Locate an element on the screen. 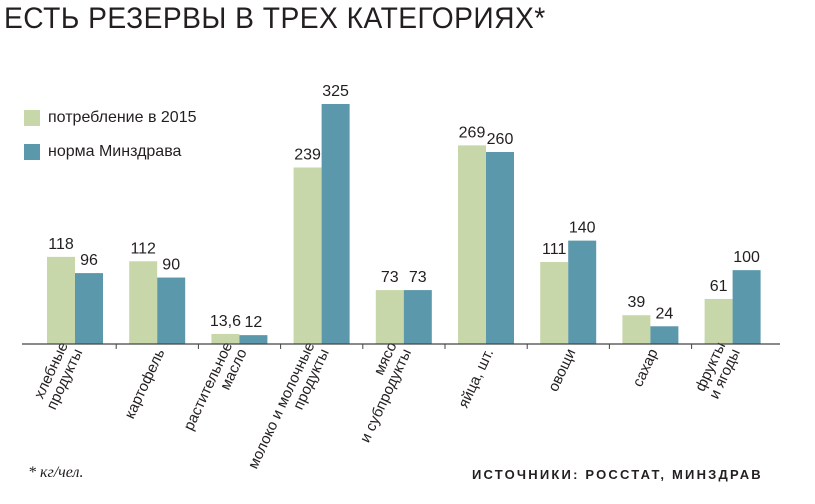  data-label-norm-3: 325 is located at coordinates (335, 91).